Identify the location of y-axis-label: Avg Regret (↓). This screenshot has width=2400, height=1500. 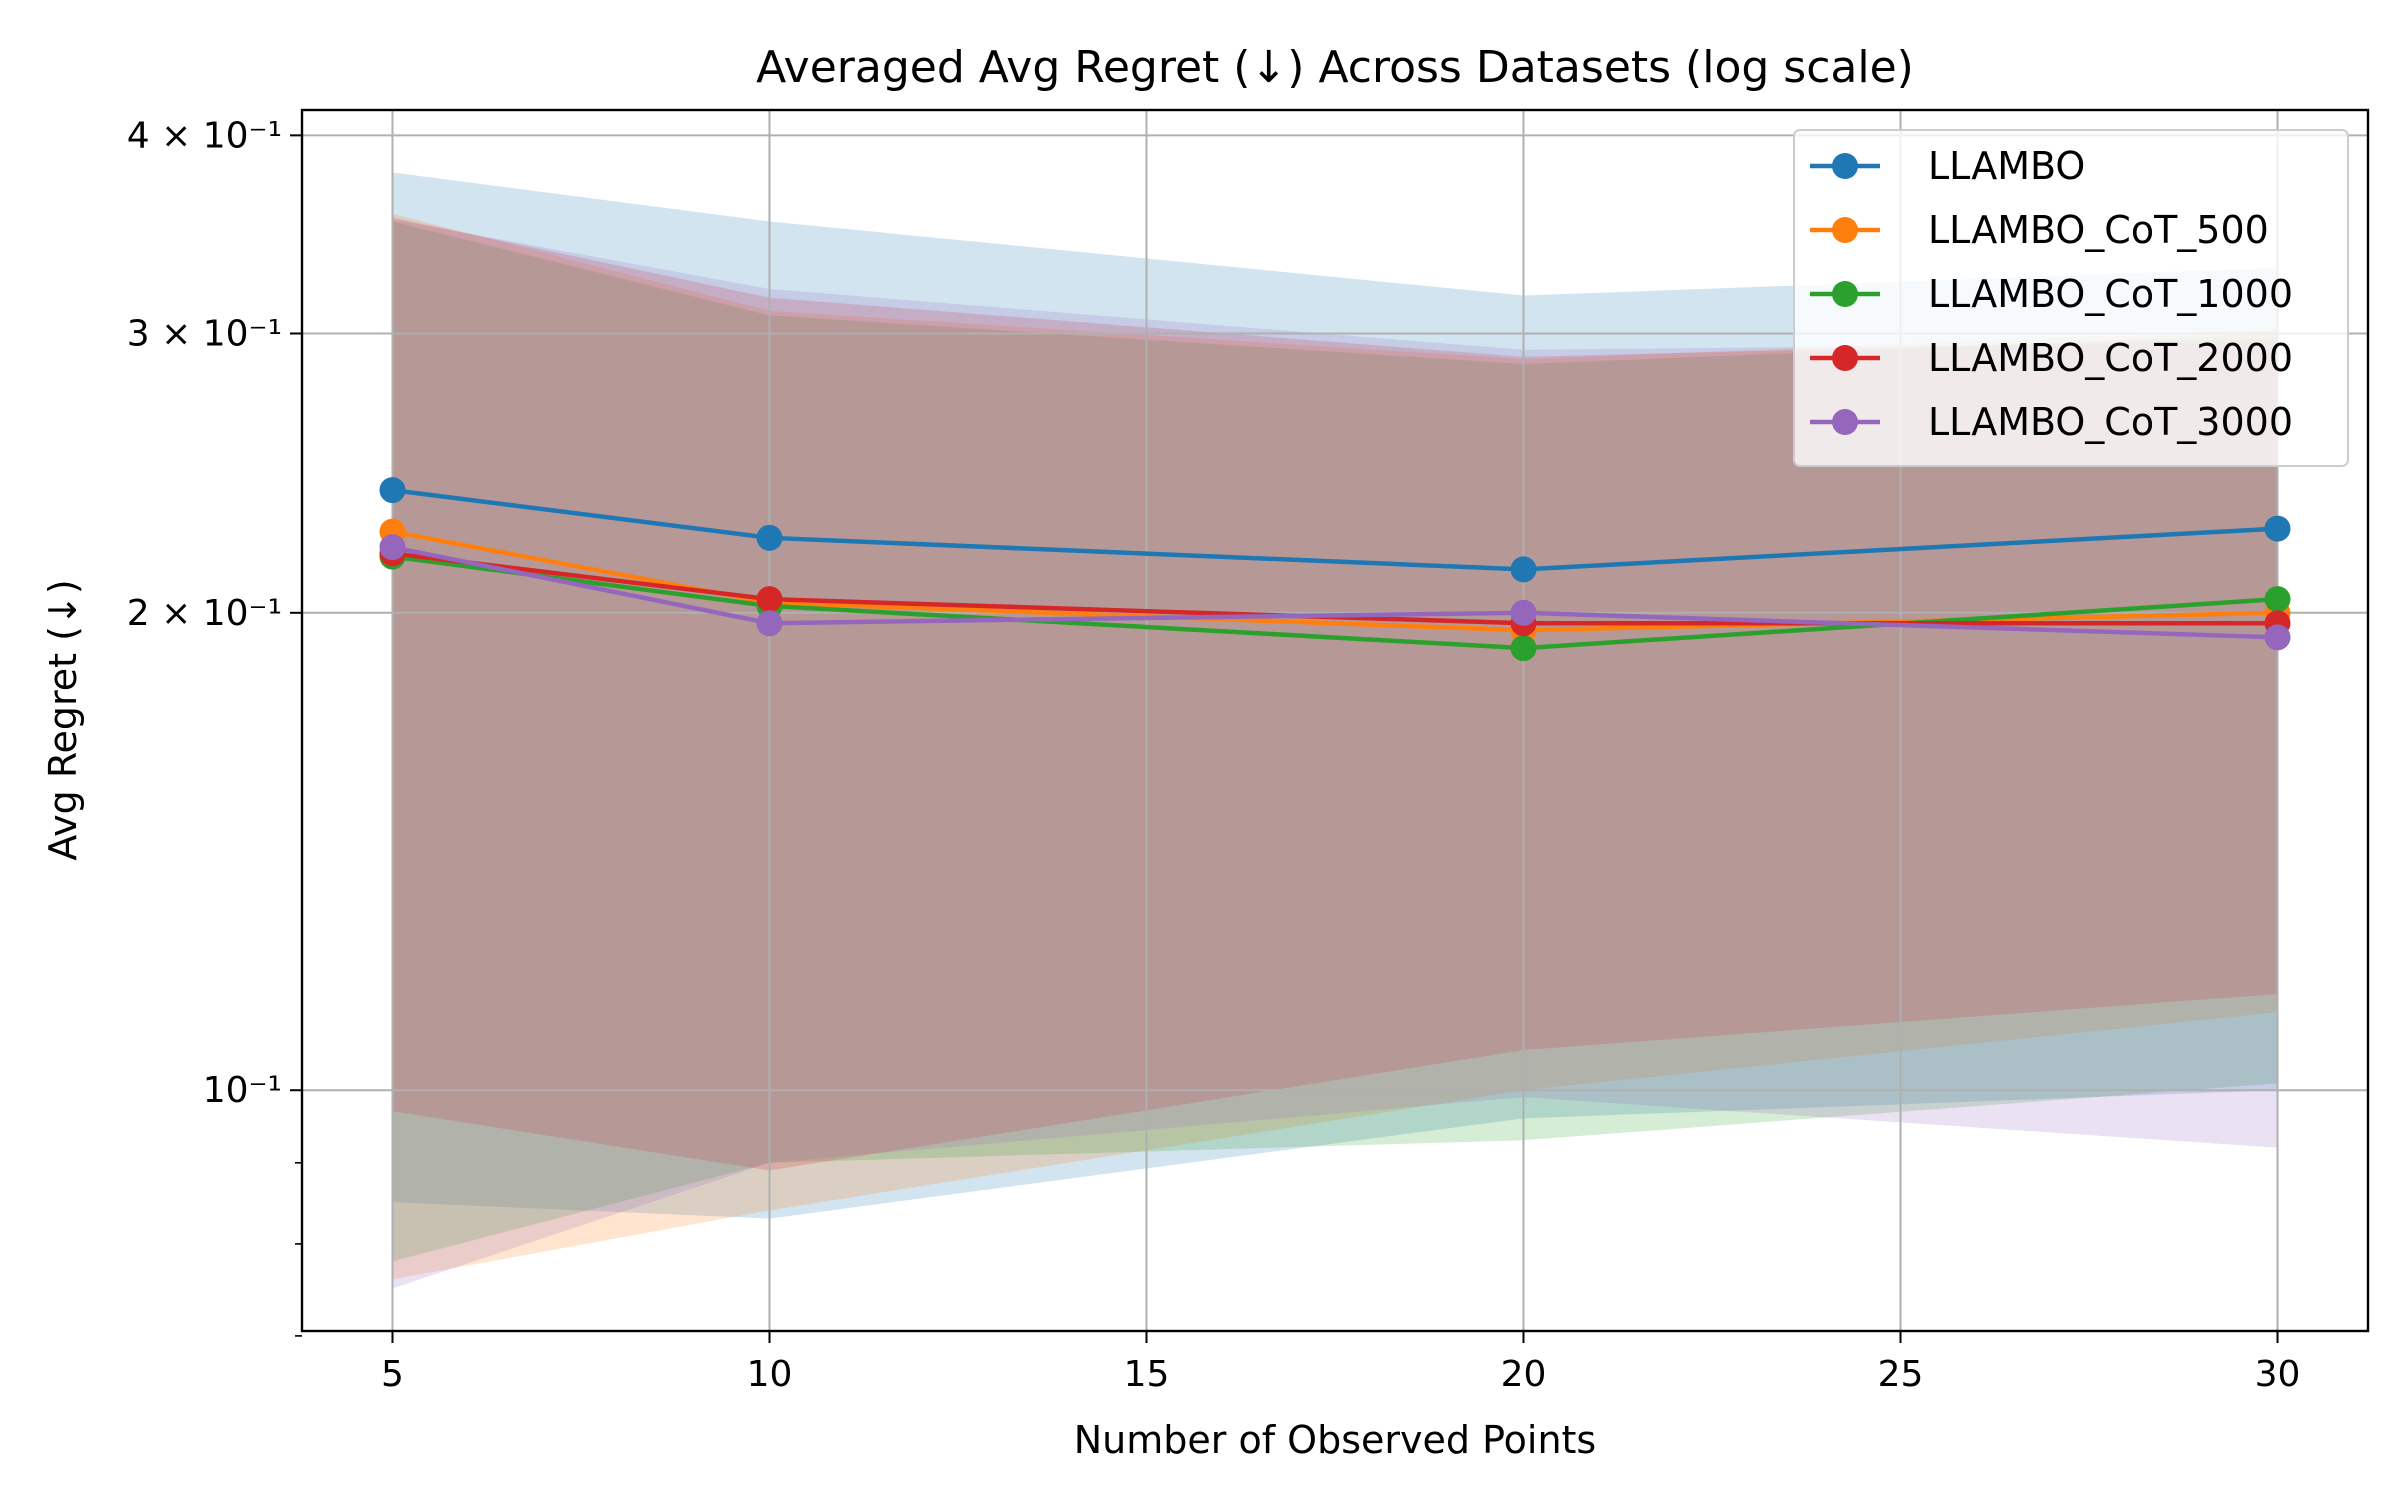
(63, 719).